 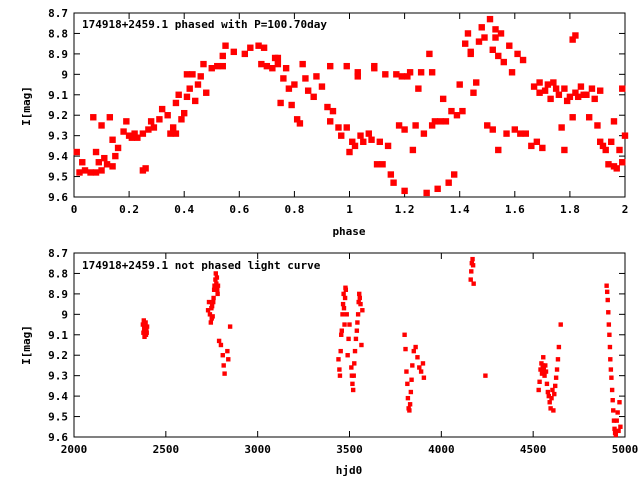 I want to click on y-tick-label: 9.5, so click(x=58, y=417).